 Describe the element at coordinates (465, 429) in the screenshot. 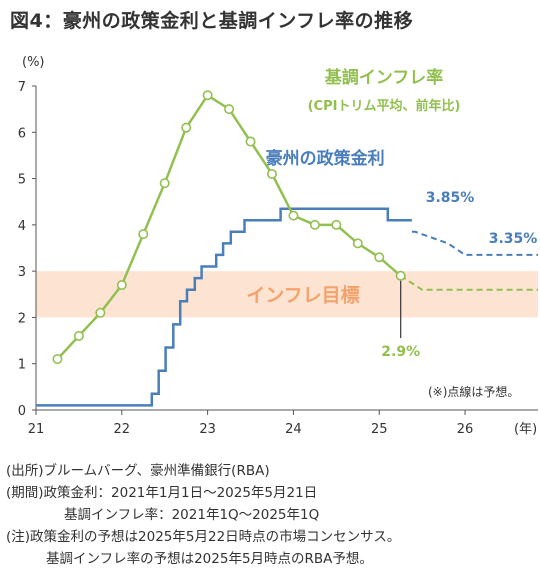

I see `x-tick-label: 26` at that location.